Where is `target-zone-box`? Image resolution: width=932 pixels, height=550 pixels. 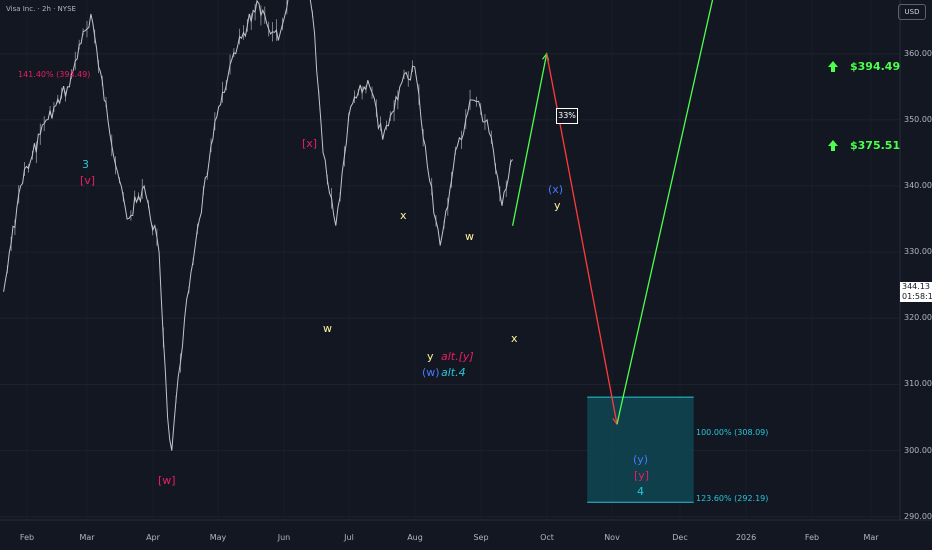 target-zone-box is located at coordinates (640, 450).